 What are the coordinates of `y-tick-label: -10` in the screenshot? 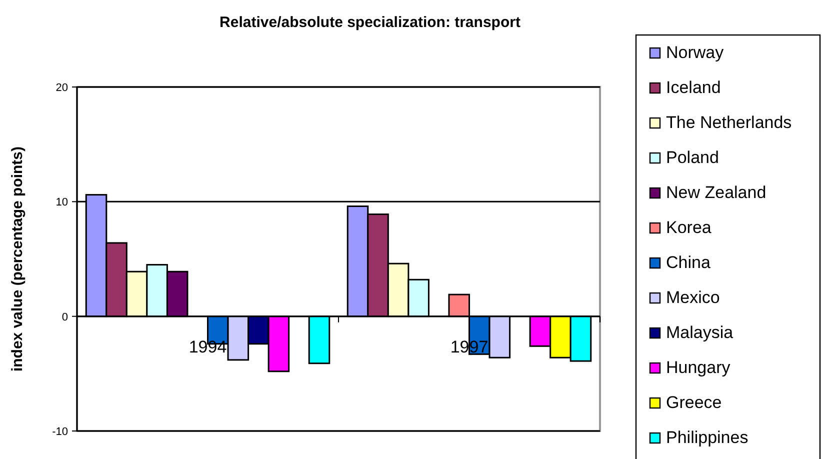 It's located at (60, 432).